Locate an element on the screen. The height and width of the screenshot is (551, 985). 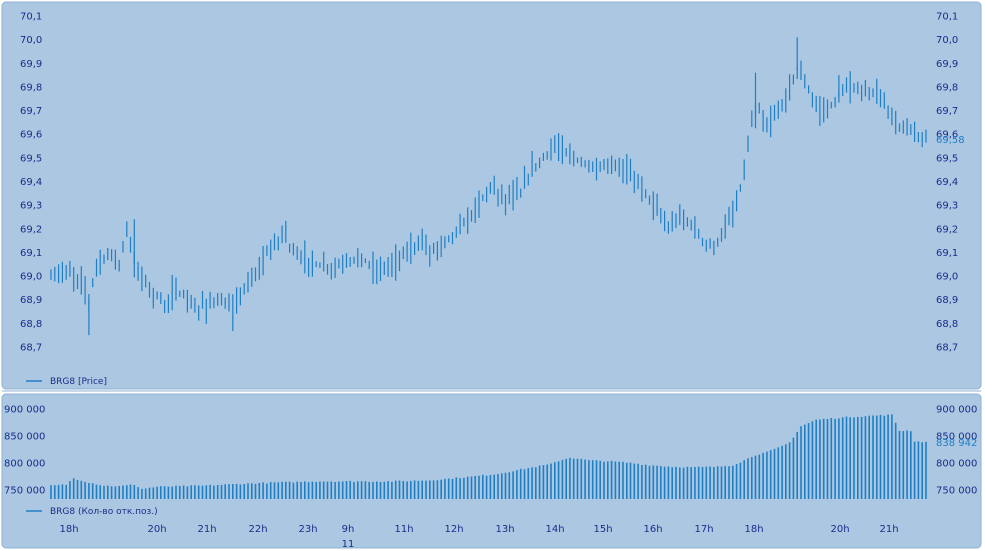
price-tick-left: 69,6 is located at coordinates (31, 135).